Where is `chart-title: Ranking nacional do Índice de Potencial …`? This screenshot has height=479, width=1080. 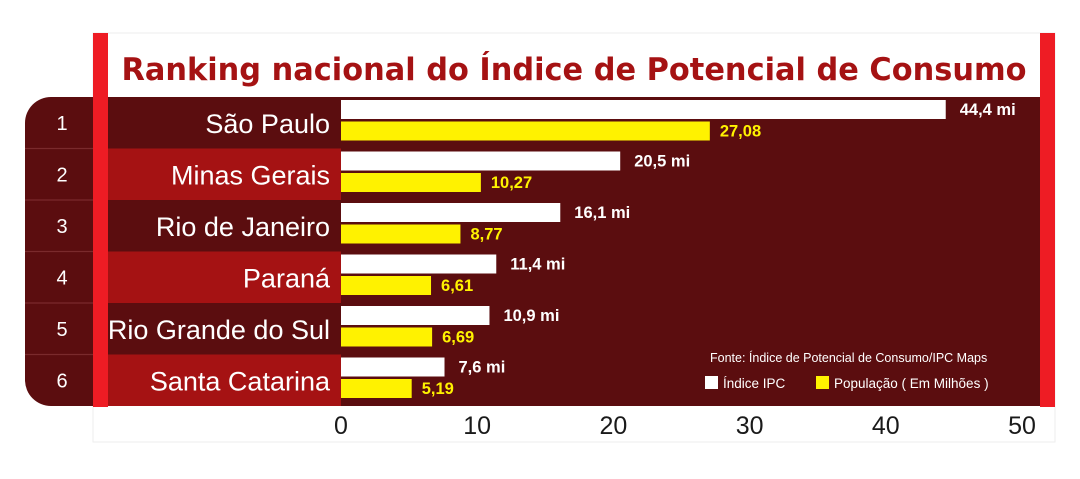
chart-title: Ranking nacional do Índice de Potencial … is located at coordinates (574, 70).